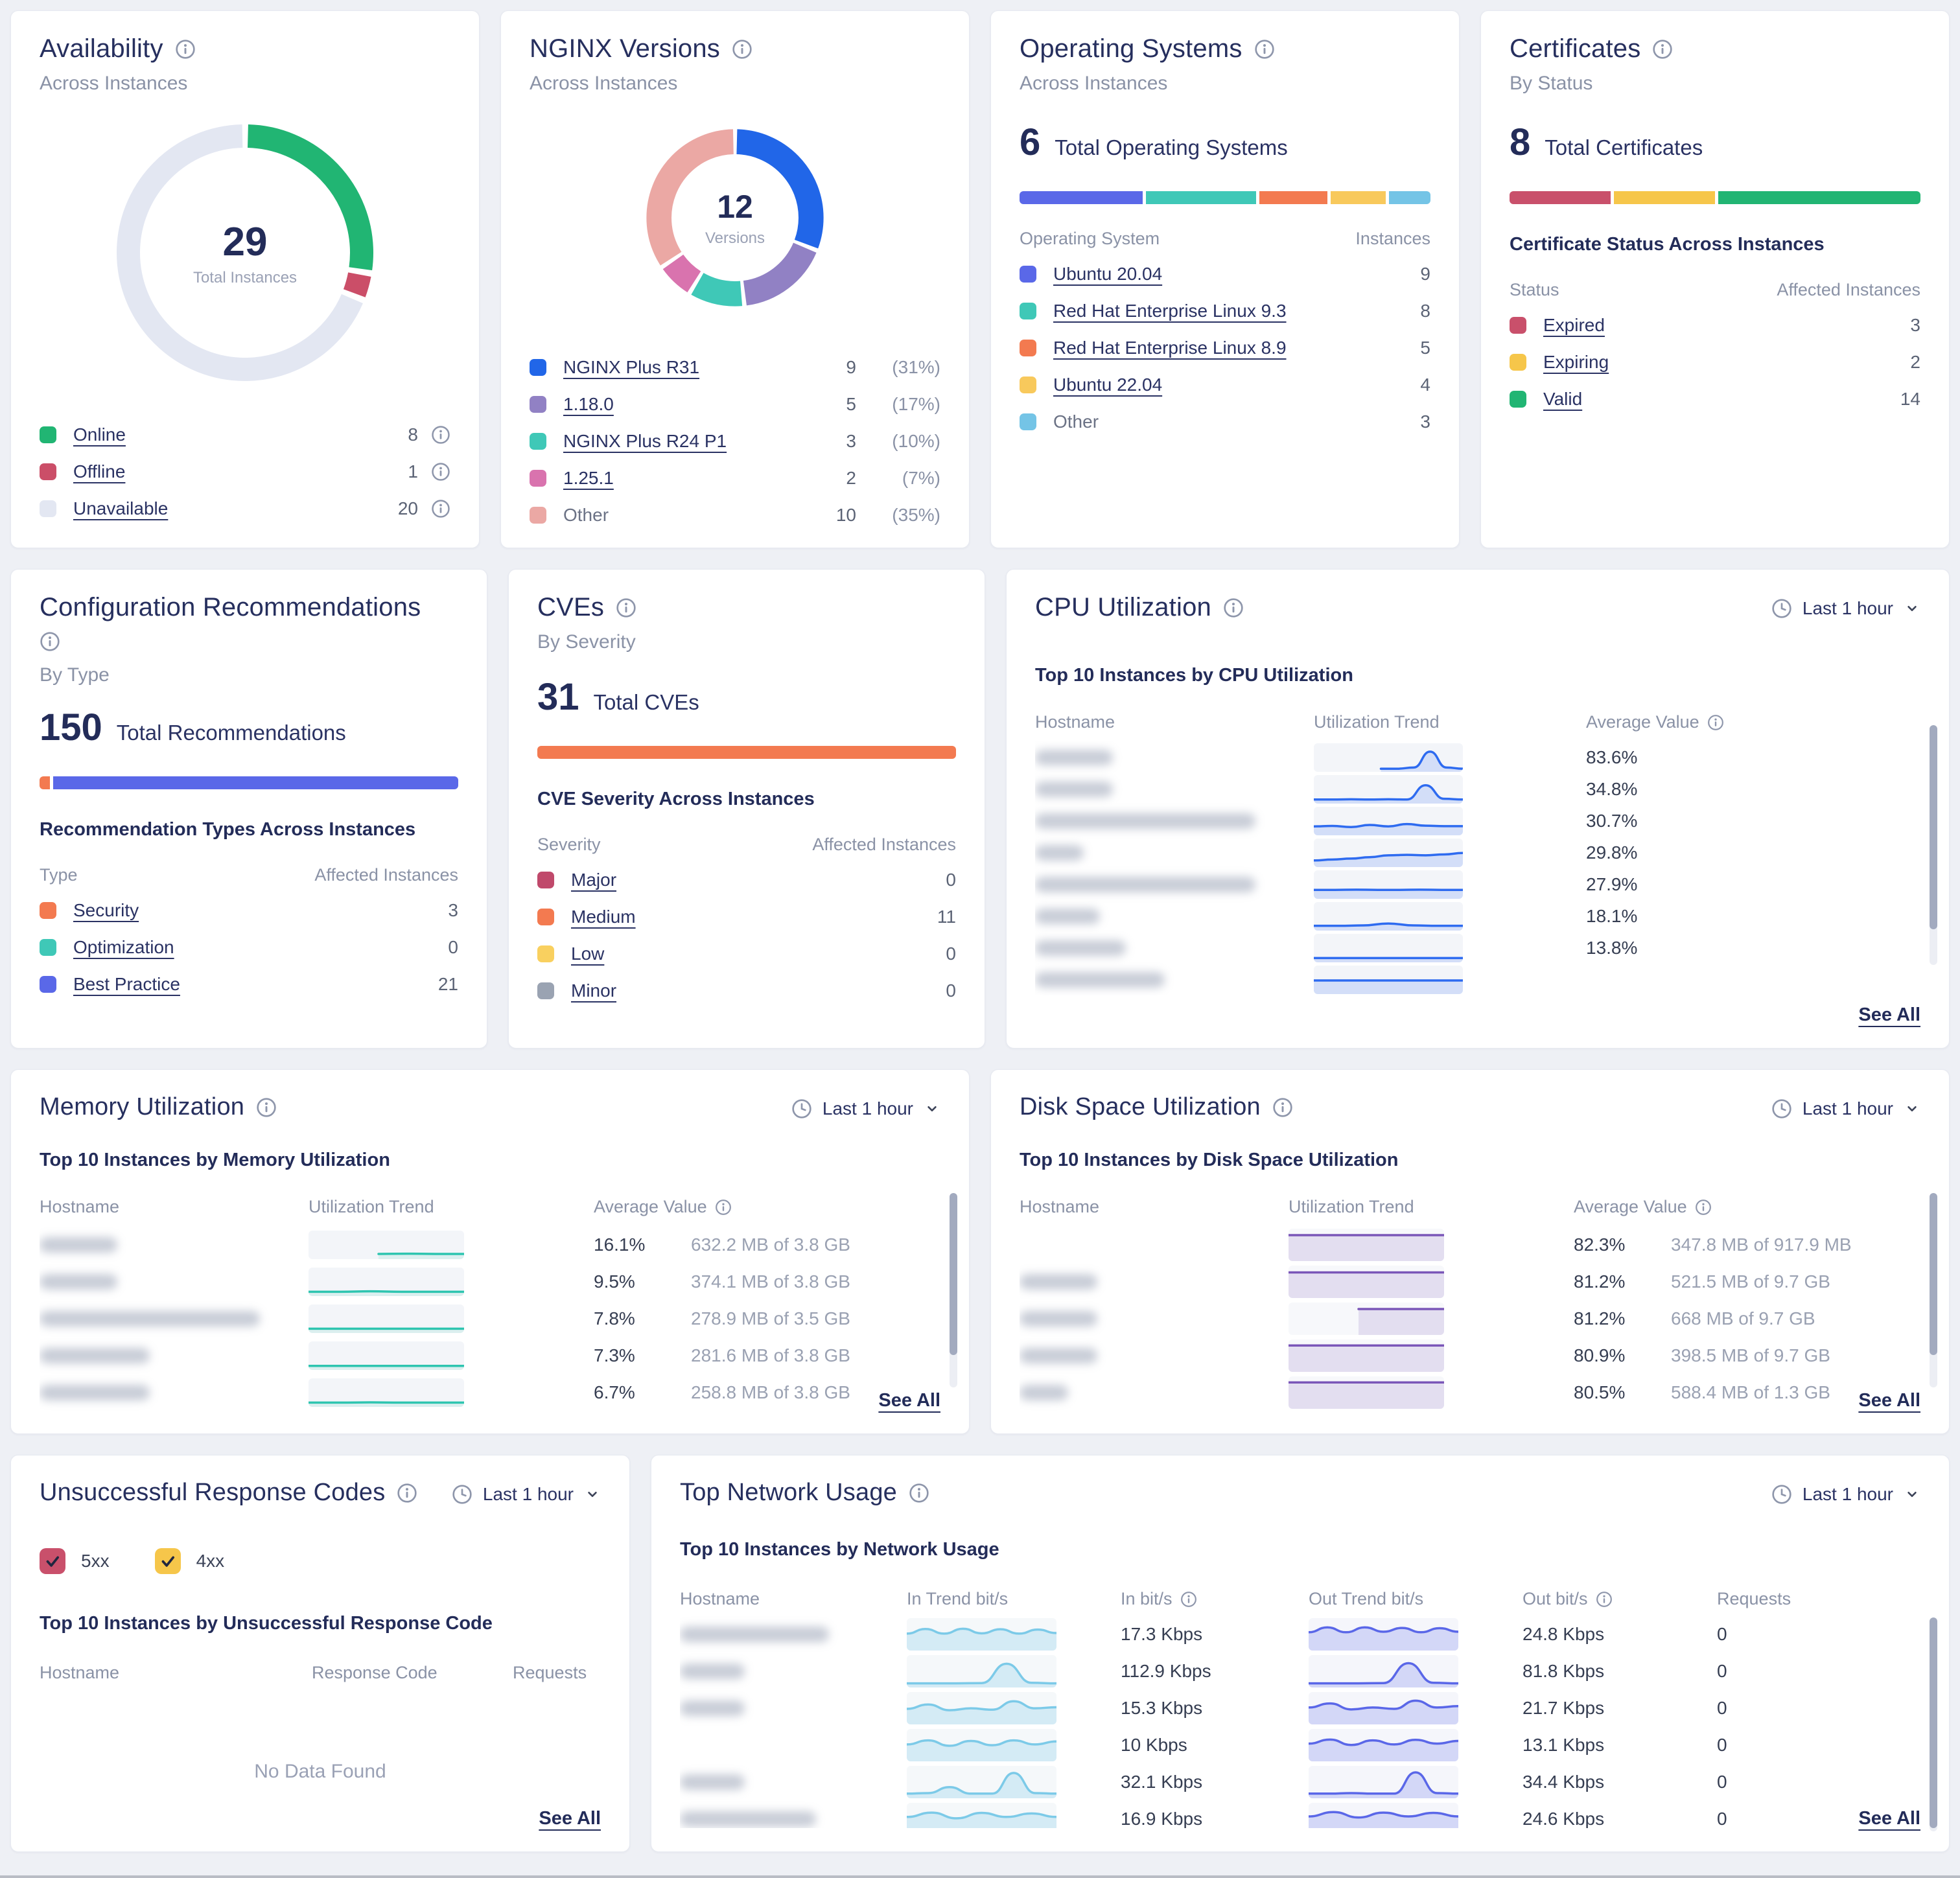  Describe the element at coordinates (588, 953) in the screenshot. I see `cves-item-low: Low` at that location.